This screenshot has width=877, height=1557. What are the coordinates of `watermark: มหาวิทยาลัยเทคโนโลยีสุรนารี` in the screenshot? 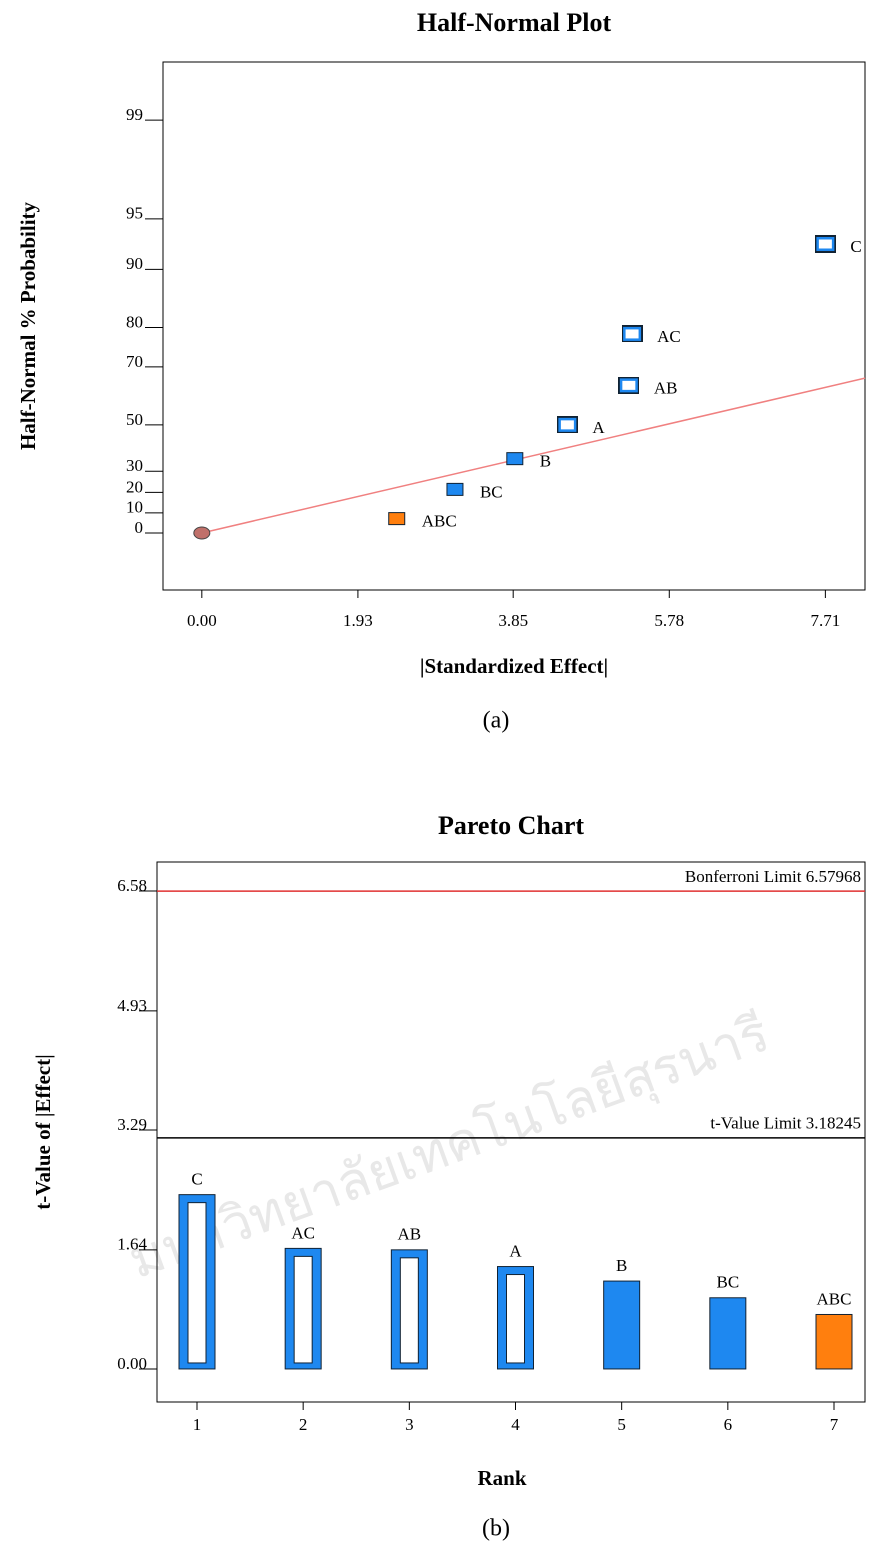 It's located at (449, 1147).